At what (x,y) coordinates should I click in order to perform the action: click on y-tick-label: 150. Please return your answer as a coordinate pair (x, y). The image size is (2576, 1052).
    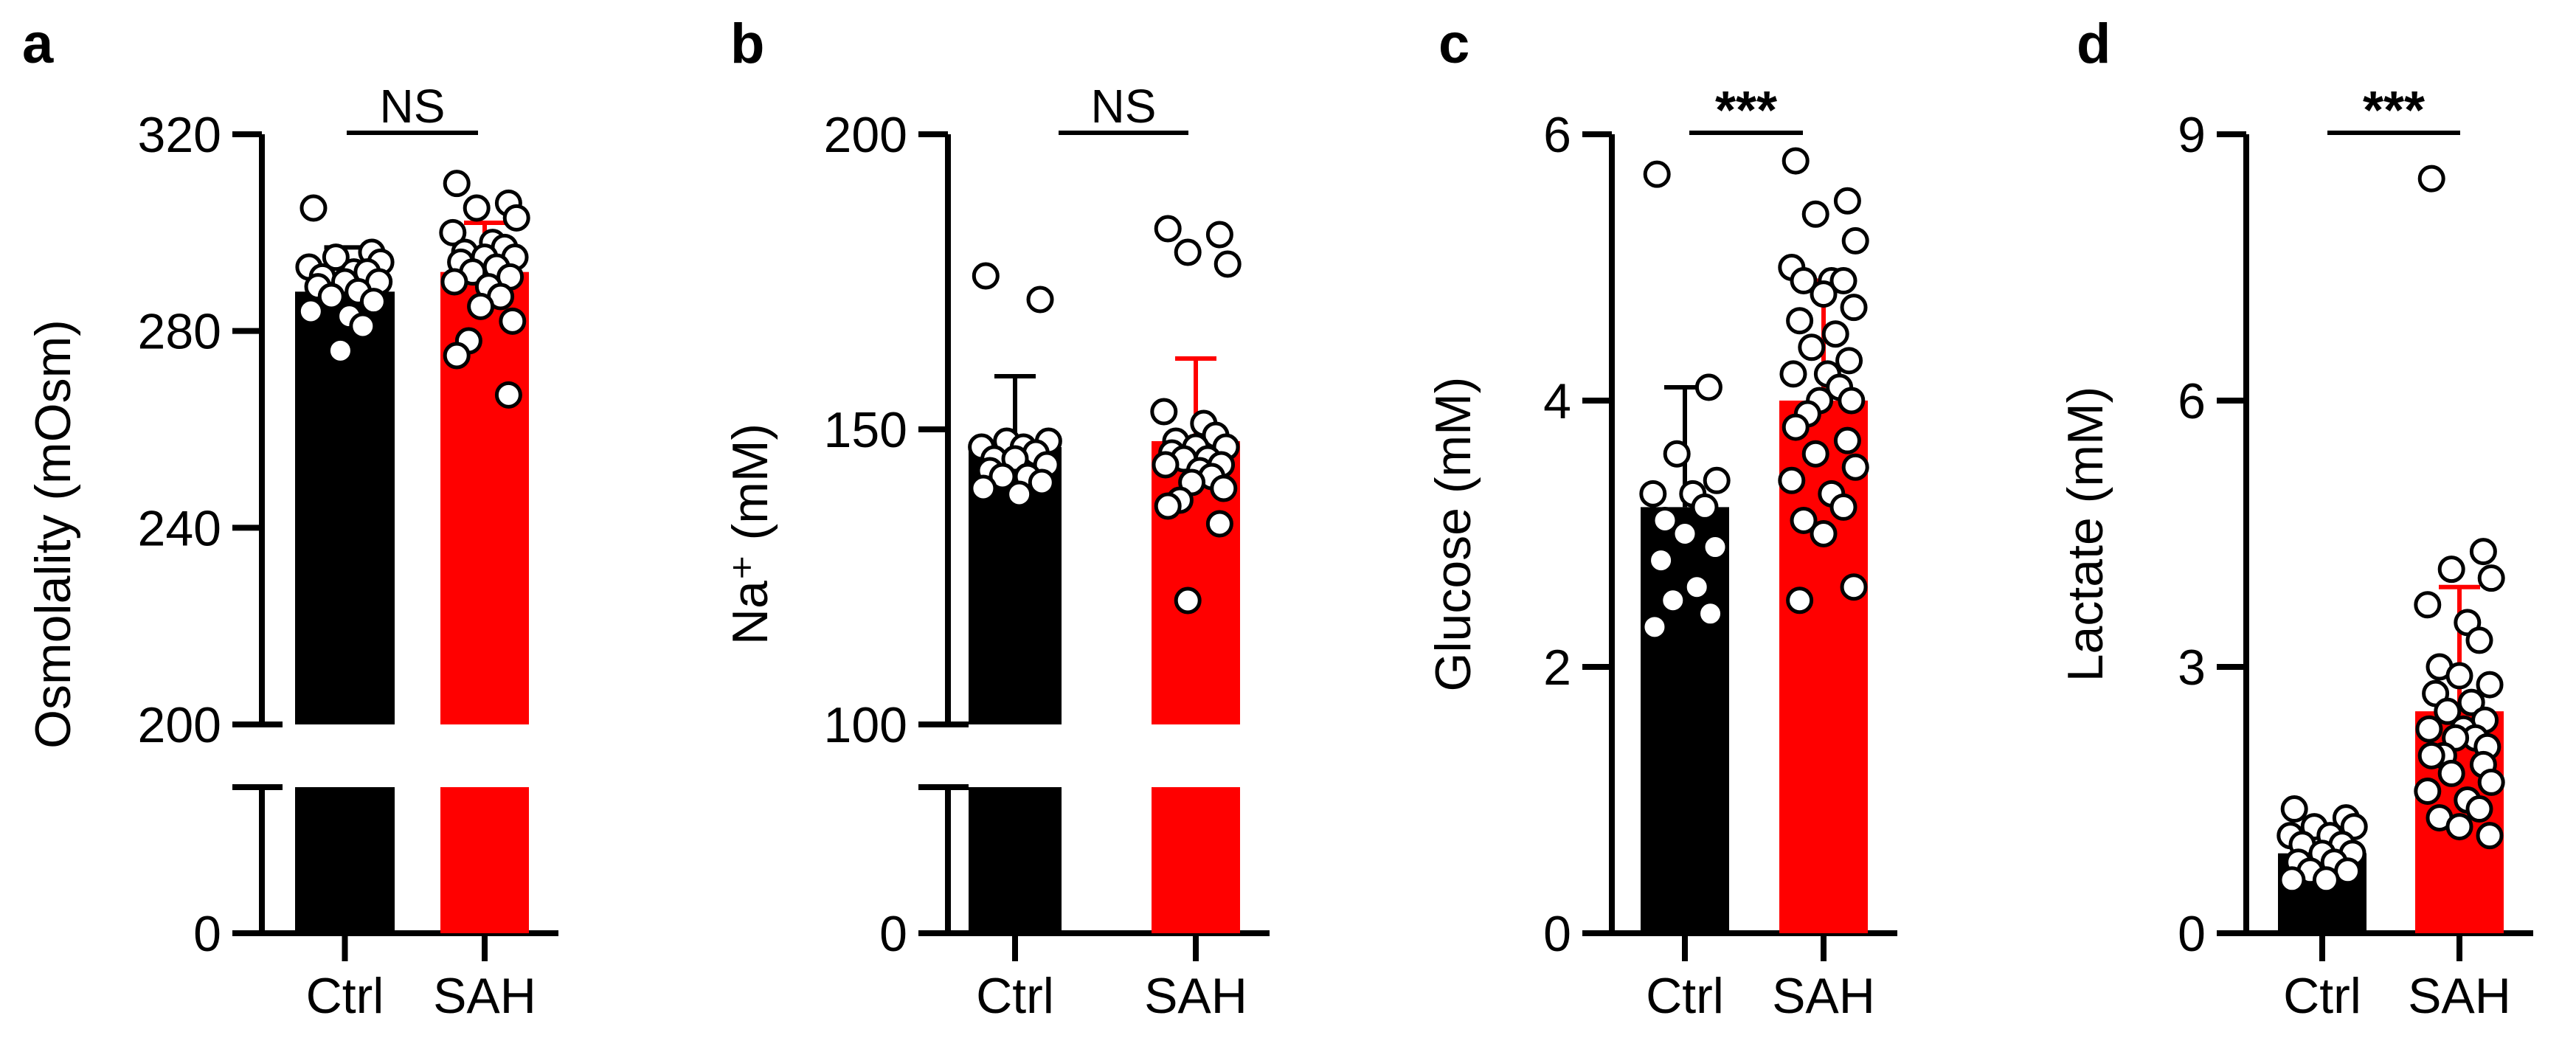
    Looking at the image, I should click on (866, 430).